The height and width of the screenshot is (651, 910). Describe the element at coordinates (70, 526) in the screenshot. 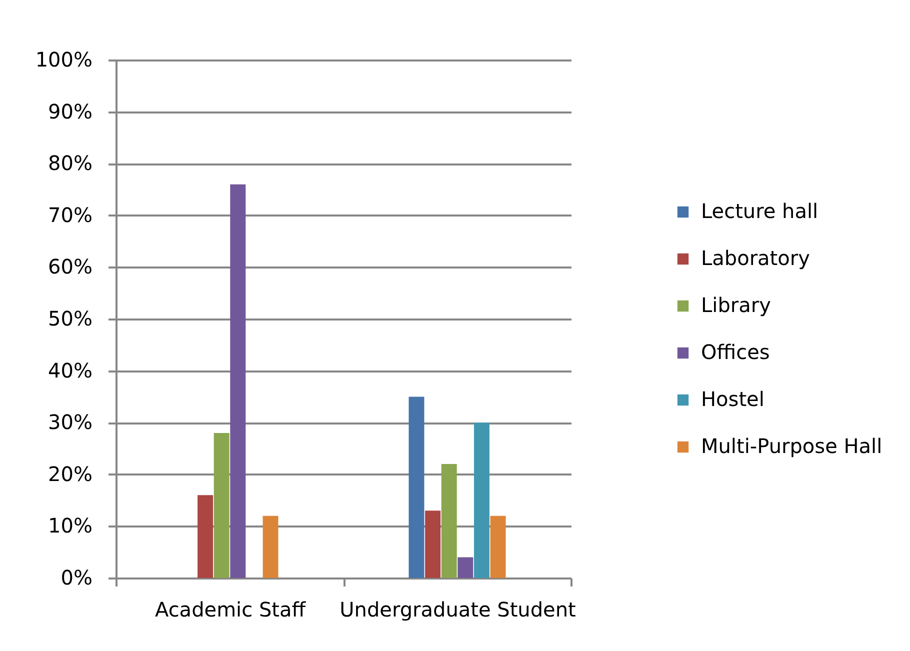

I see `y-tick-label: 10%` at that location.